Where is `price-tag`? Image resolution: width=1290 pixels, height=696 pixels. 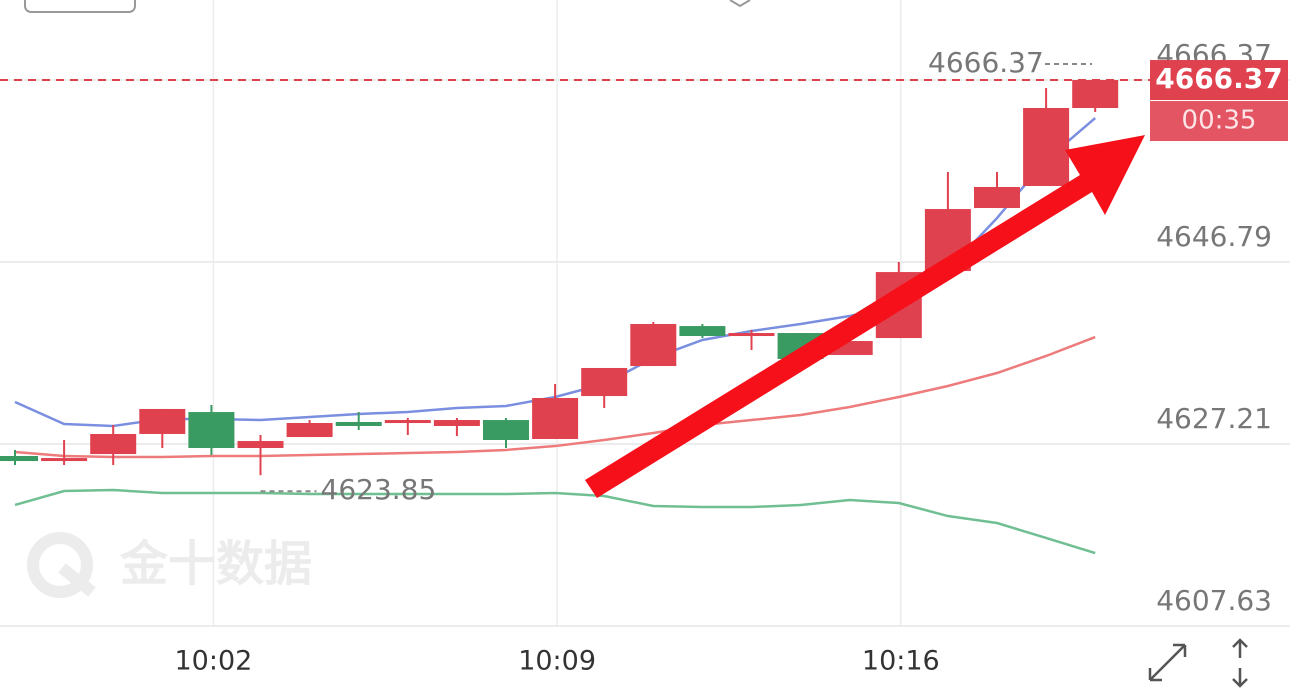
price-tag is located at coordinates (1219, 80).